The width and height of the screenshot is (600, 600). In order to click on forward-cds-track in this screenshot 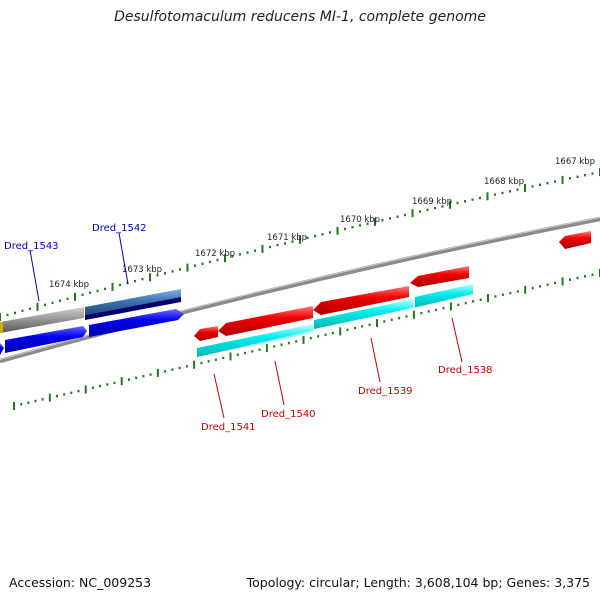, I will do `click(92, 332)`.